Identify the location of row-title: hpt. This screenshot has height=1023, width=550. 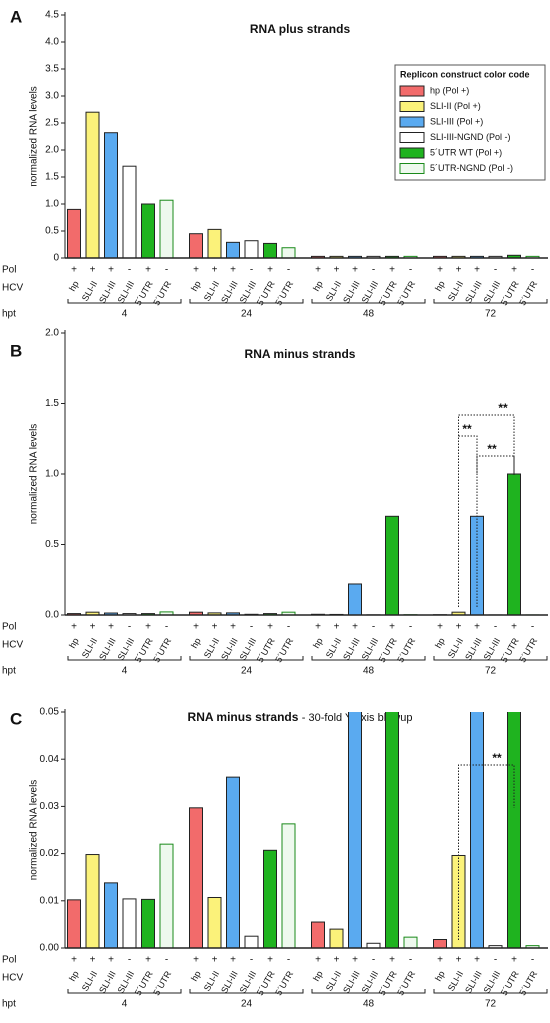
(9, 671).